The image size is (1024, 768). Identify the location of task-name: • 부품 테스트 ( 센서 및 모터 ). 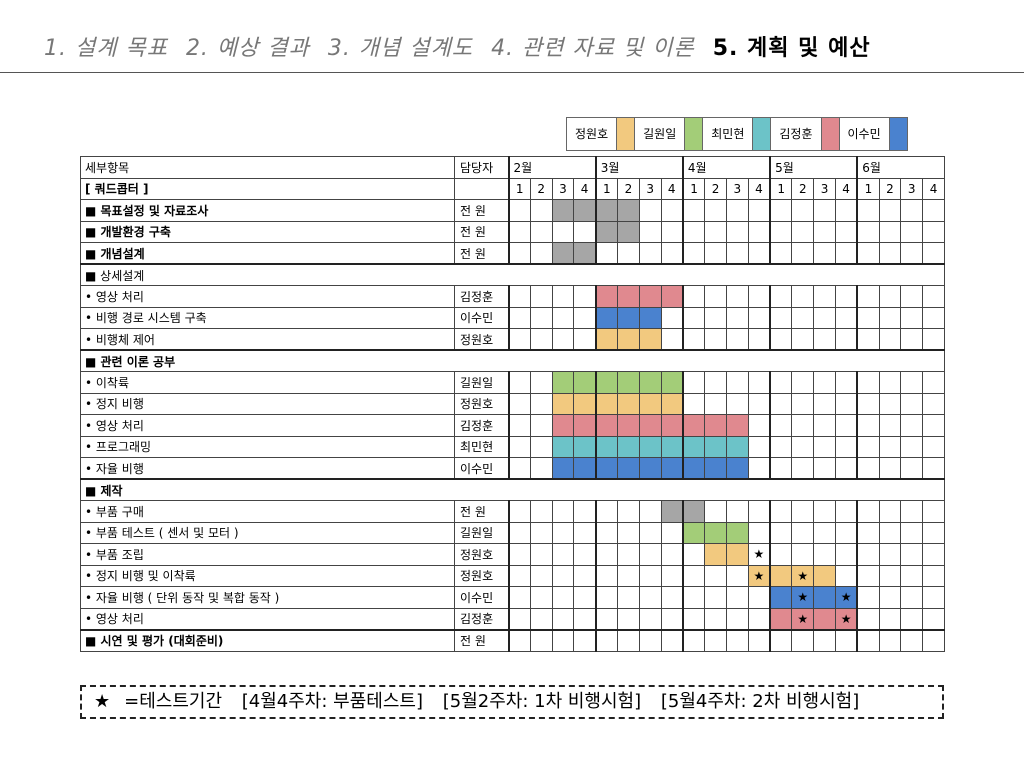
(267, 532).